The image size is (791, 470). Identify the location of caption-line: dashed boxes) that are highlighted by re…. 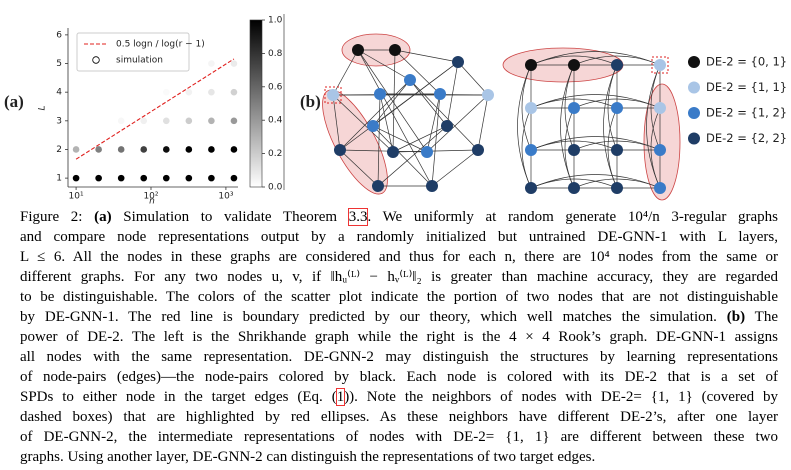
(399, 417).